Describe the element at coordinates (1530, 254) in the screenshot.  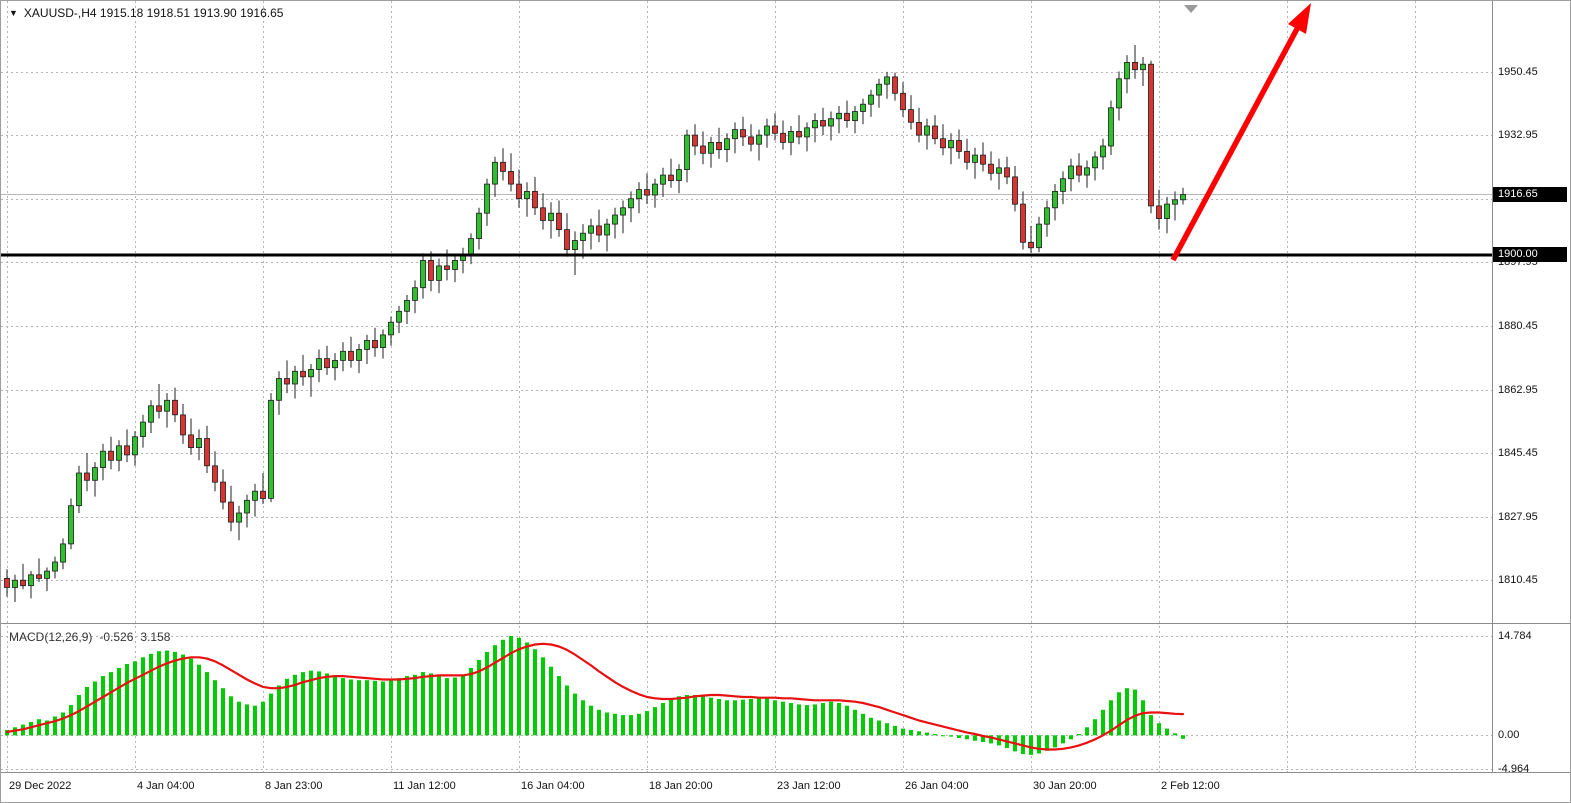
I see `level-price-tag: 1900.00` at that location.